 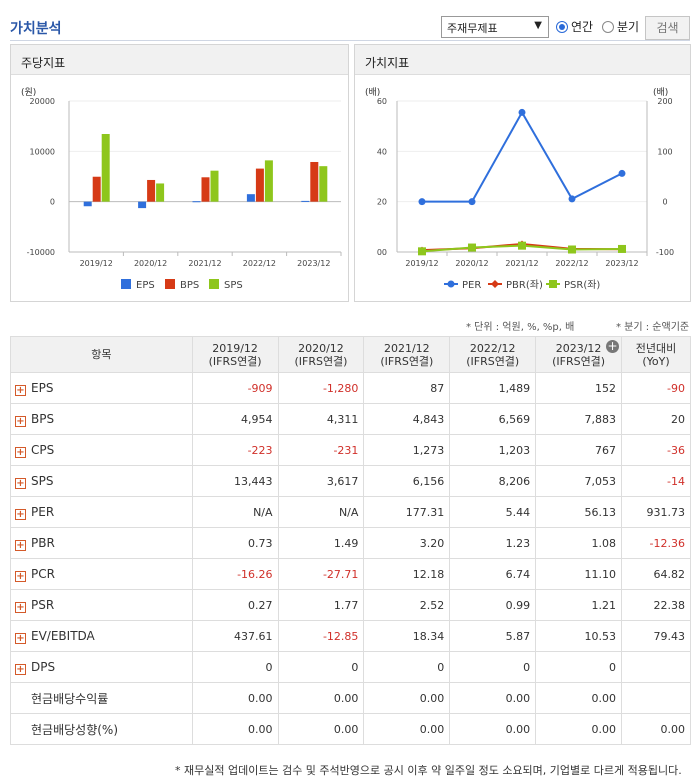 I want to click on row-label-cell: + DPS, so click(x=101, y=667).